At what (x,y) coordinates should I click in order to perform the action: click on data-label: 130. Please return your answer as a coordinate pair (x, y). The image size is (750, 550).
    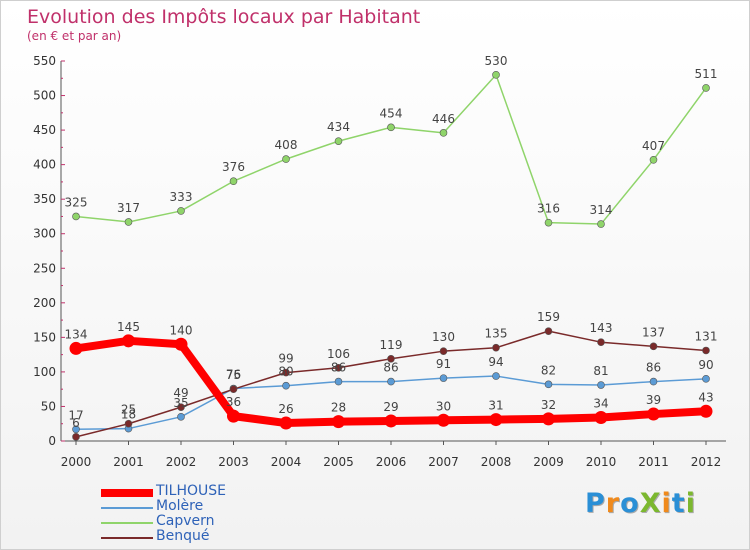
    Looking at the image, I should click on (443, 337).